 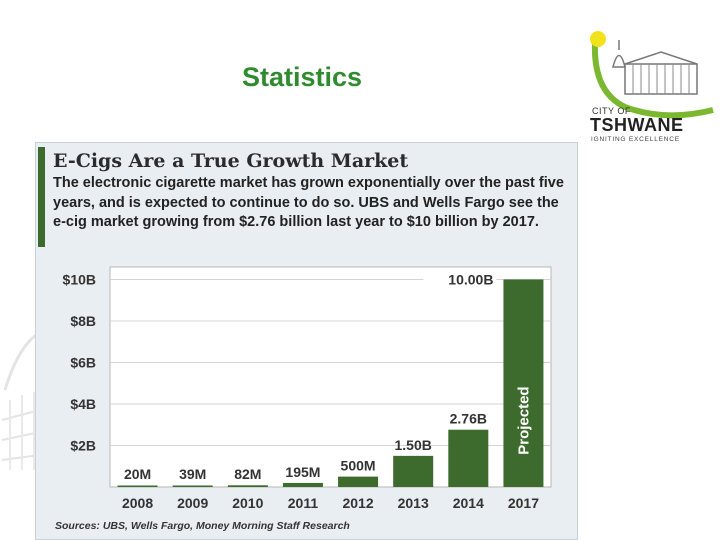 What do you see at coordinates (413, 445) in the screenshot?
I see `data-label: 1.50B` at bounding box center [413, 445].